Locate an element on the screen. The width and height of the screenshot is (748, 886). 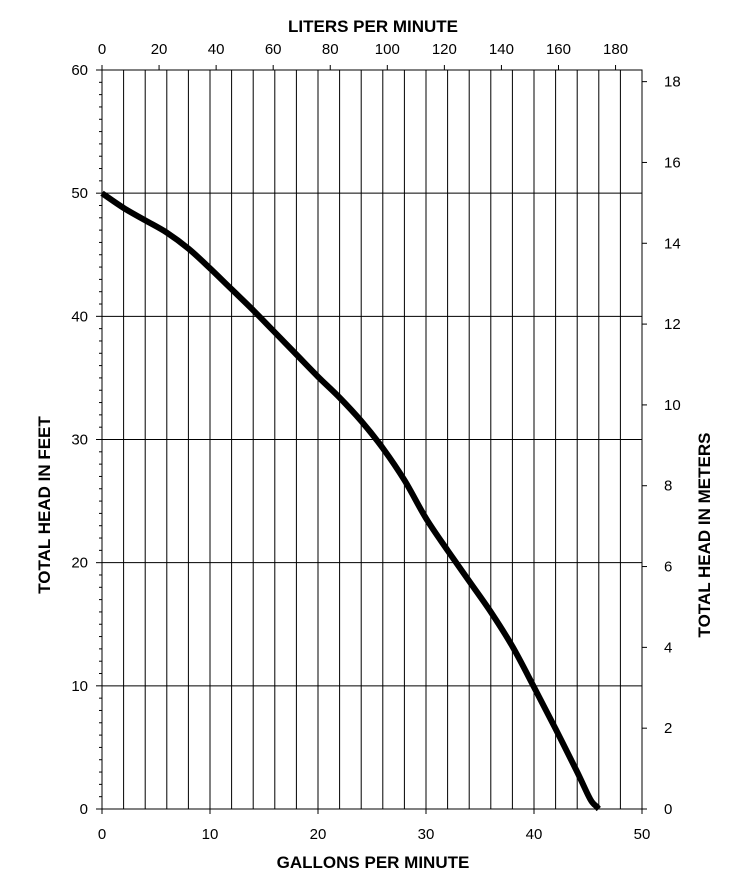
left-axis-title: TOTAL HEAD IN FEET is located at coordinates (44, 505).